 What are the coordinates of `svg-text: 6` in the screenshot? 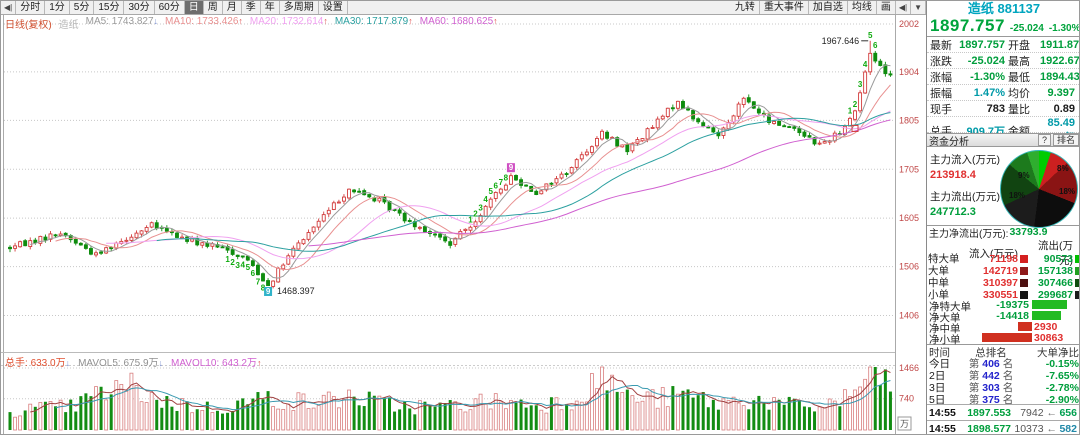 It's located at (496, 185).